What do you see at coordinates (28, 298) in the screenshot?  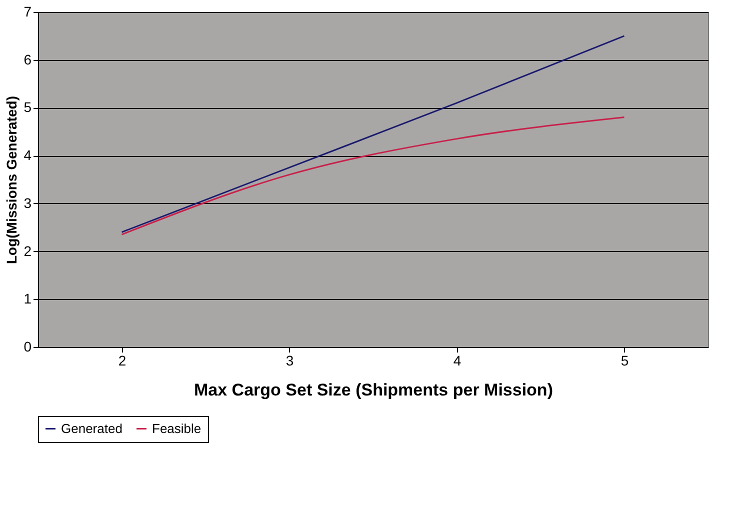 I see `y-tick-label: 1` at bounding box center [28, 298].